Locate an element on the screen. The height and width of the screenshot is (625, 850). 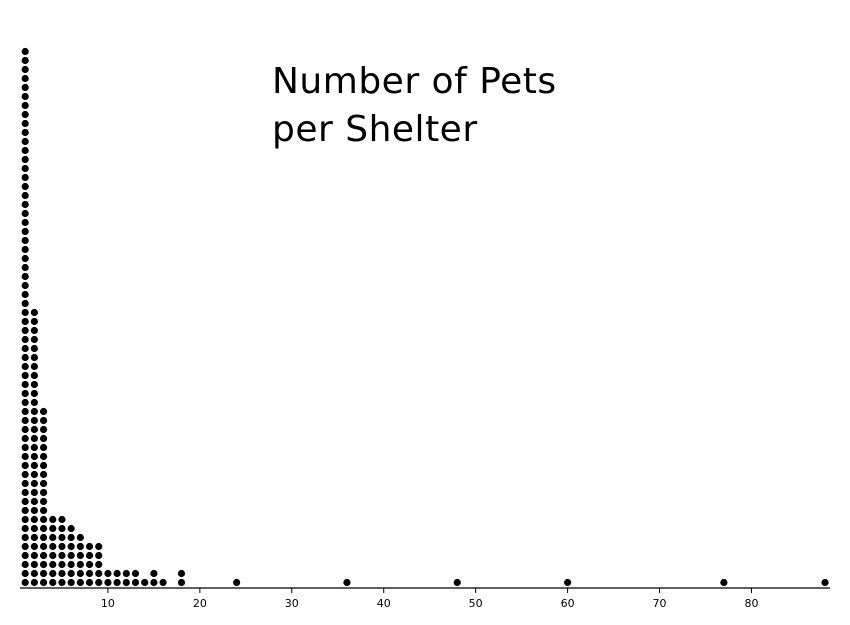
x-axis-ticks: 10 20 30 40 50 60 70 80 is located at coordinates (429, 599).